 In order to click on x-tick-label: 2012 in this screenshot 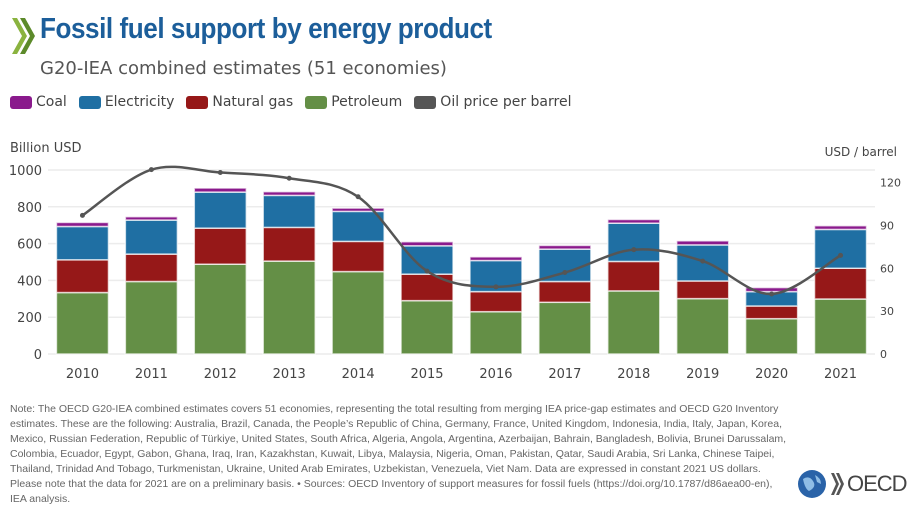, I will do `click(220, 374)`.